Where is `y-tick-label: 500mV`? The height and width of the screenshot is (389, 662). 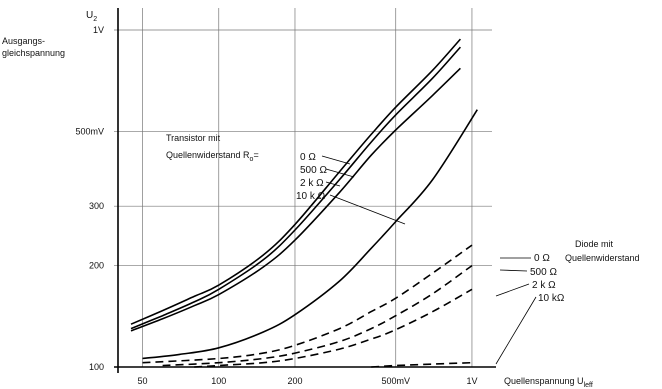
y-tick-label: 500mV is located at coordinates (89, 131).